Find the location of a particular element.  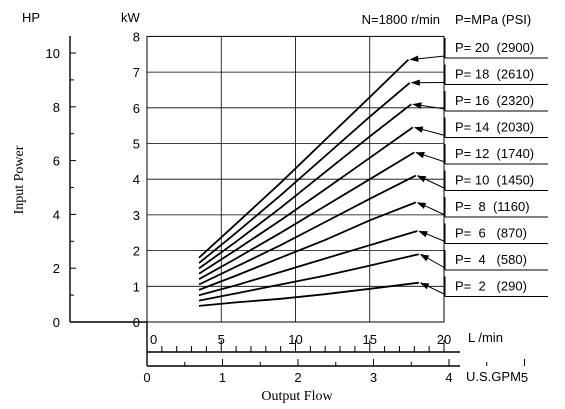

kw-unit-label: kW is located at coordinates (131, 17).